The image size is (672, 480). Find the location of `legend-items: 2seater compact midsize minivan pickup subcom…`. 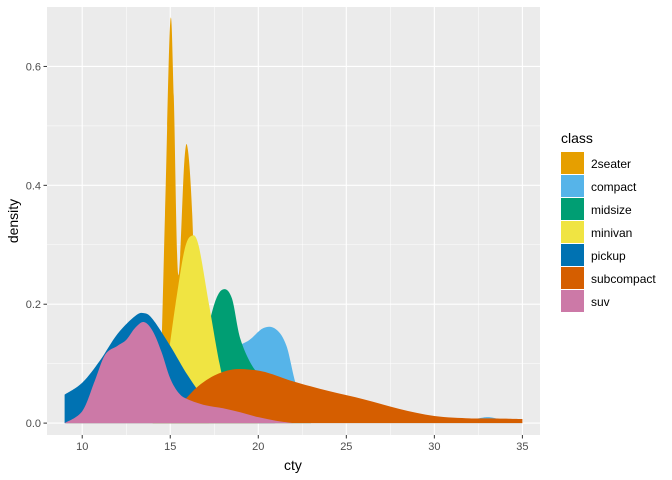

legend-items: 2seater compact midsize minivan pickup subcom… is located at coordinates (608, 232).